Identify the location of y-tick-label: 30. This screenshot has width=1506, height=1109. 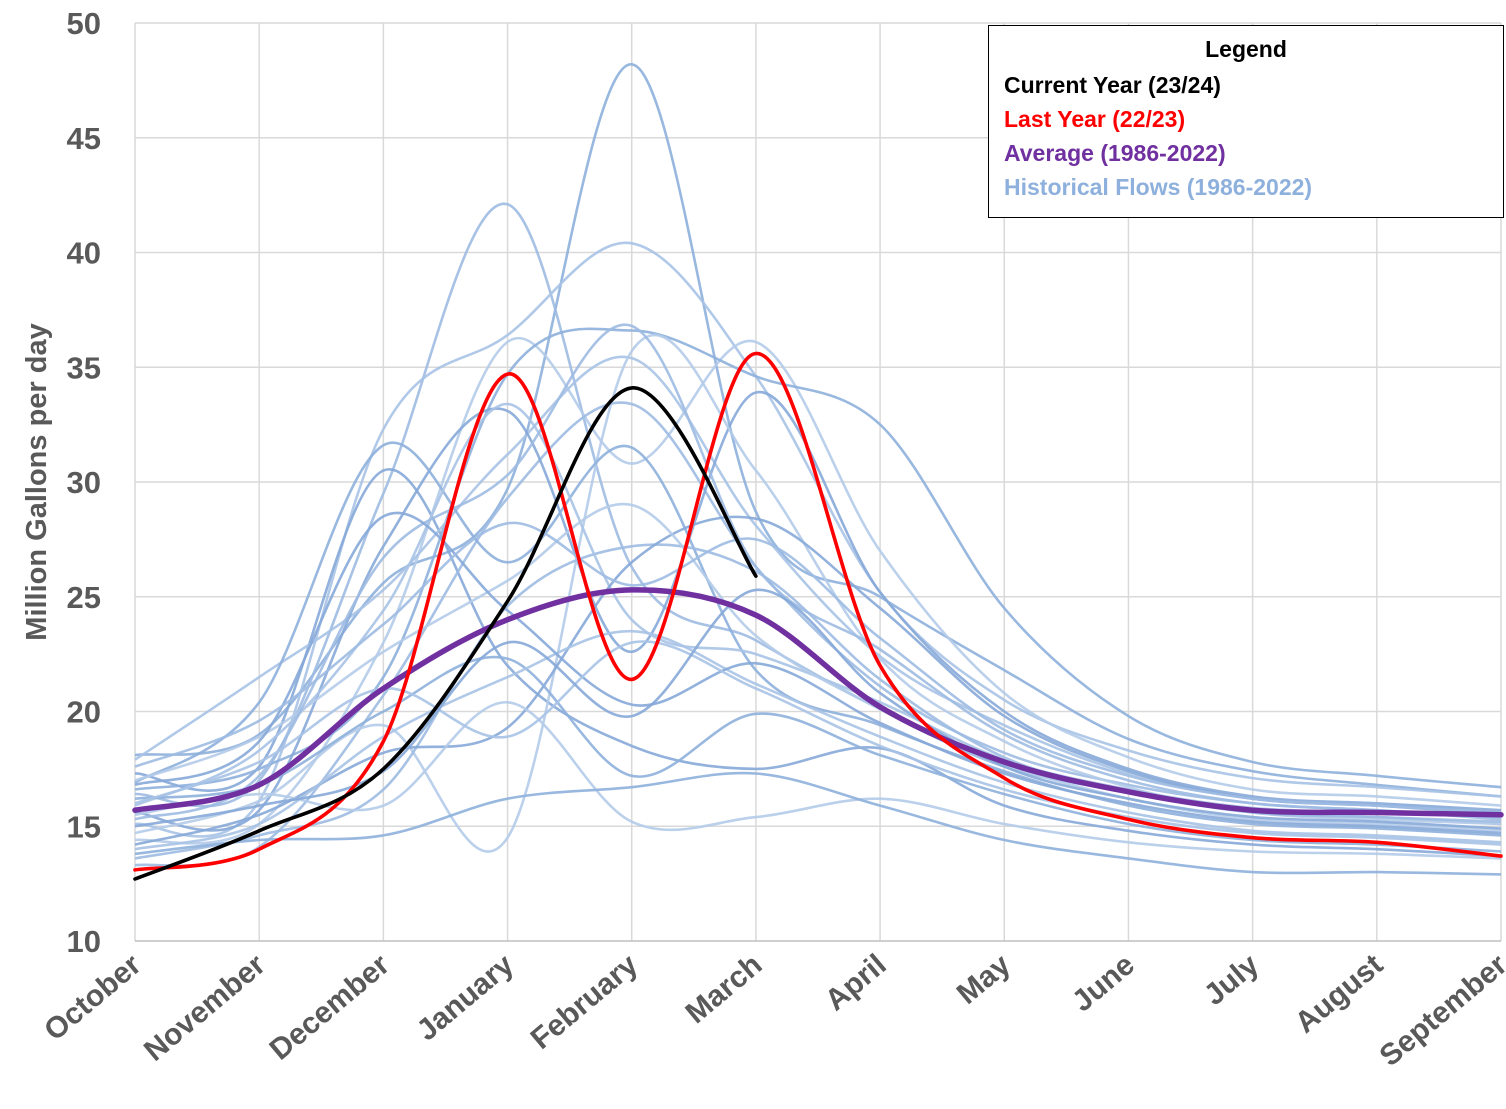
(84, 482).